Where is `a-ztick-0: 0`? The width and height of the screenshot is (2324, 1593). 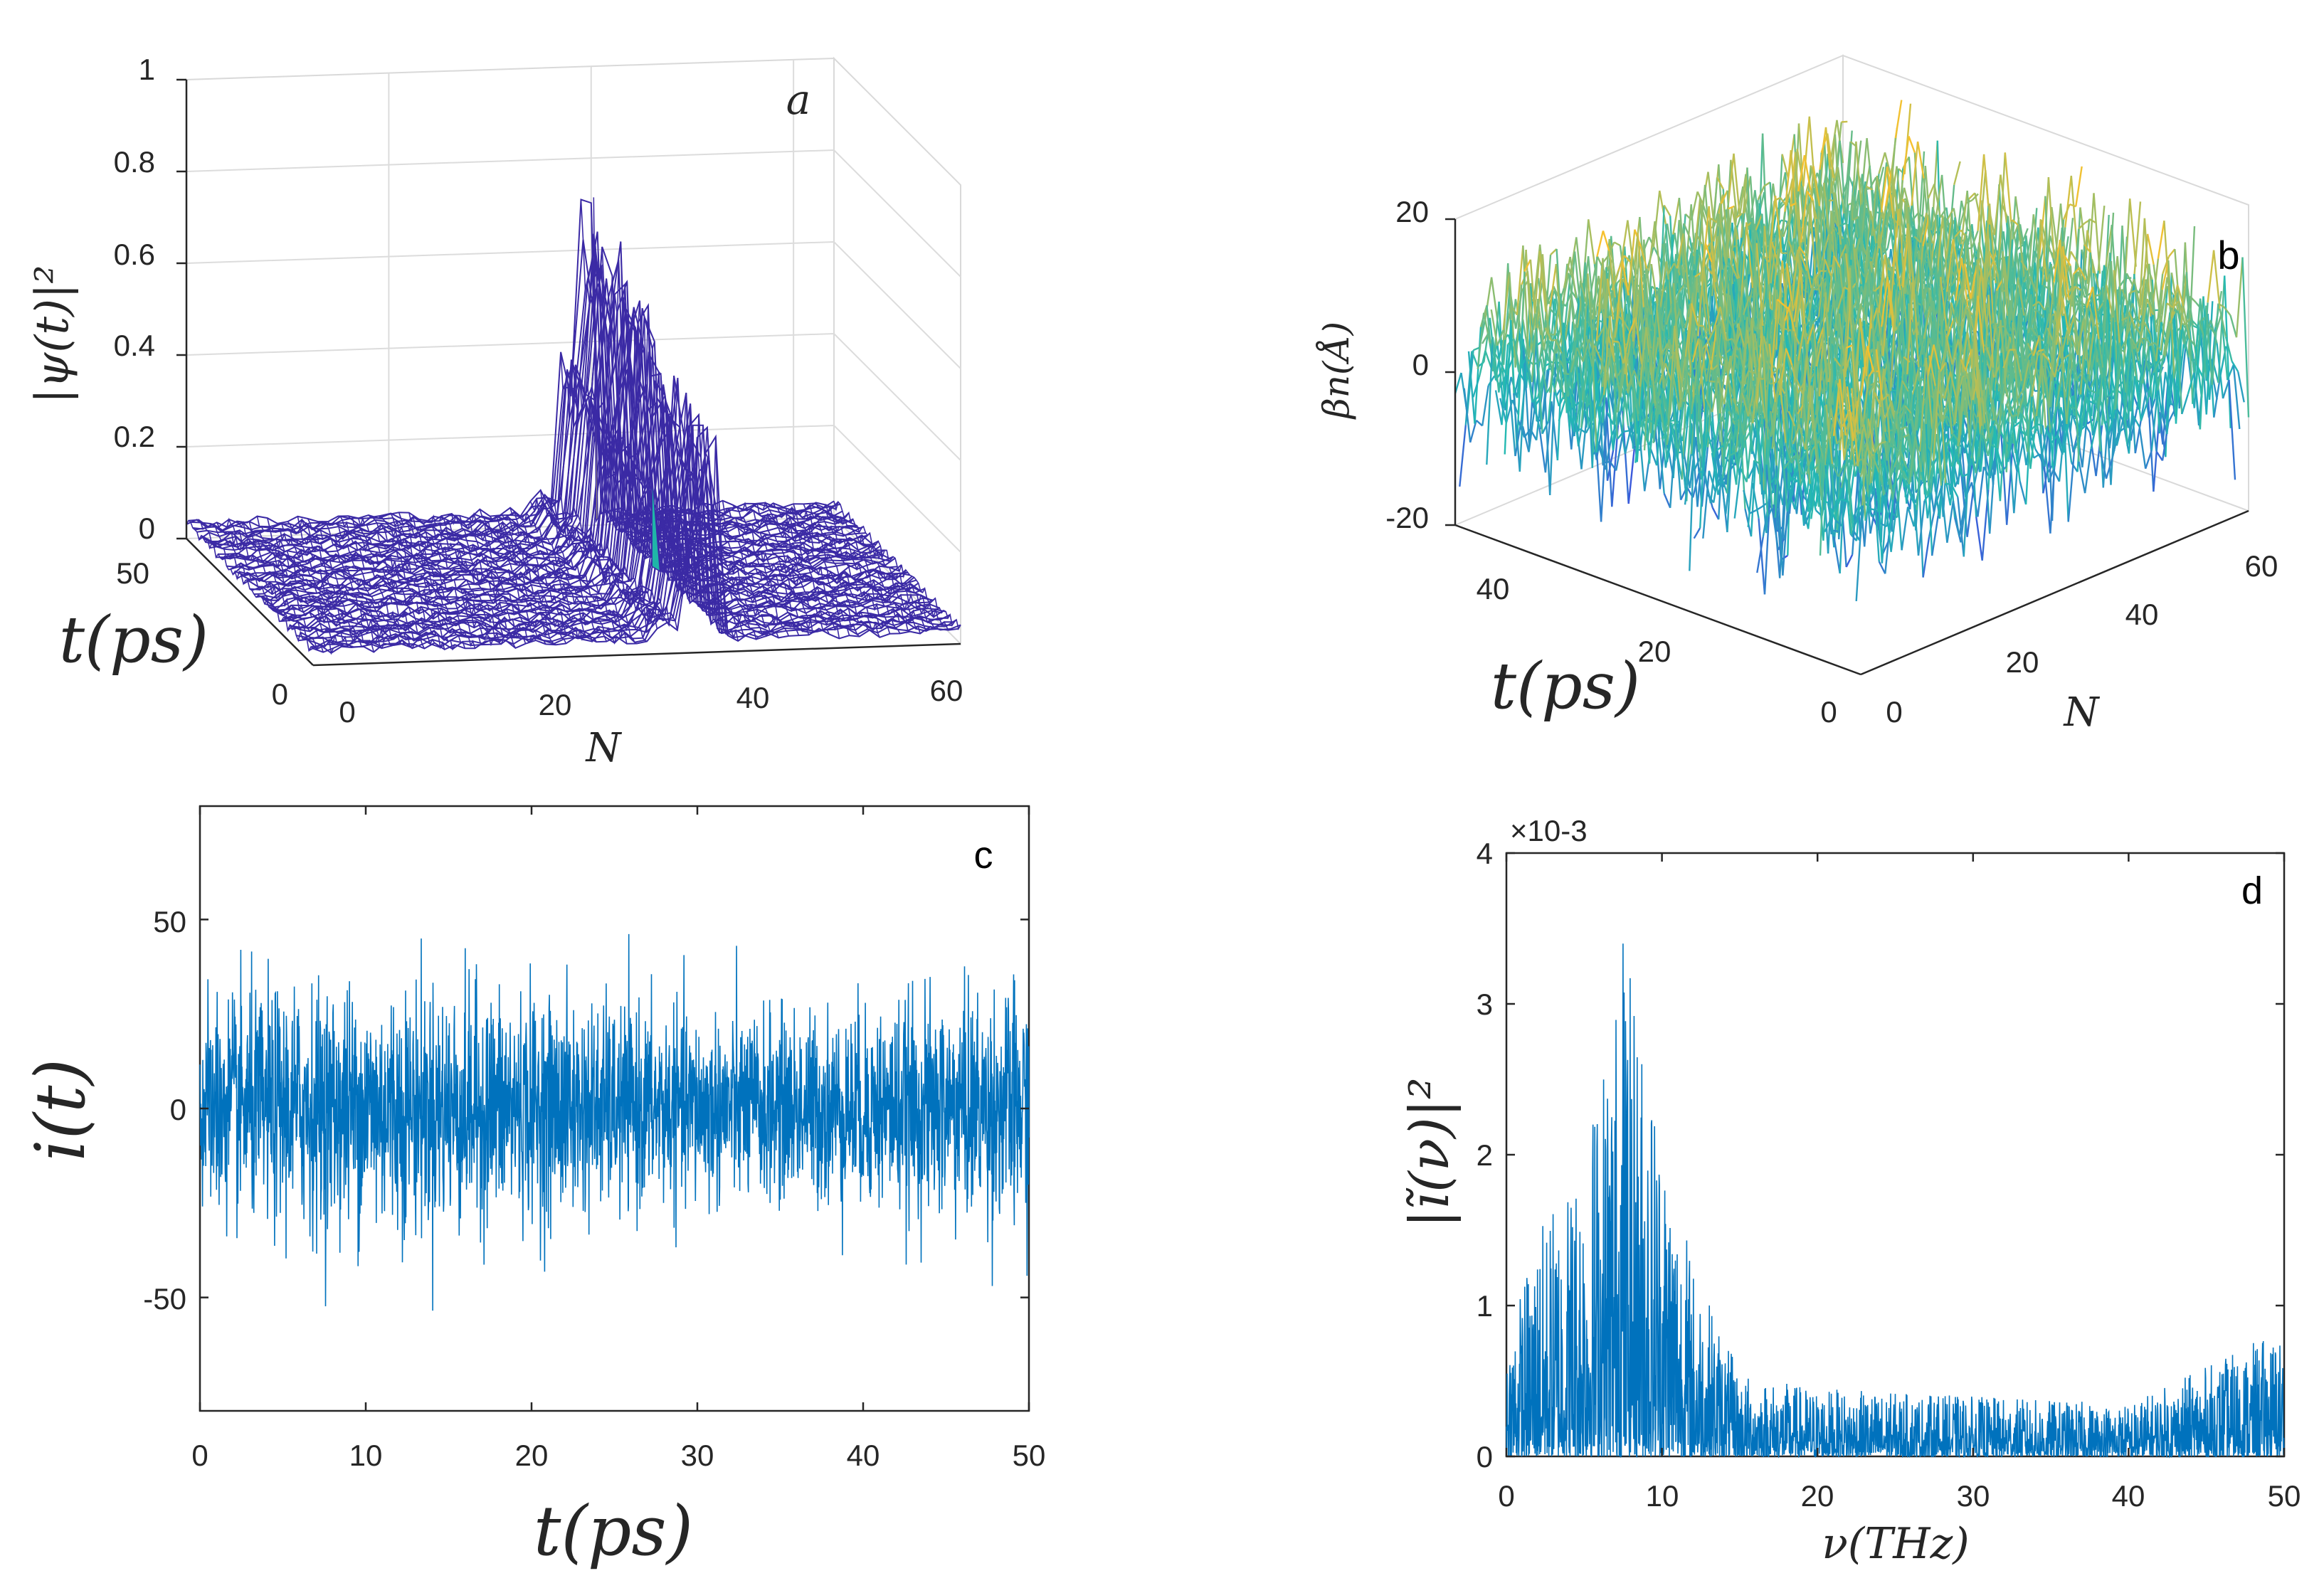
a-ztick-0: 0 is located at coordinates (147, 529).